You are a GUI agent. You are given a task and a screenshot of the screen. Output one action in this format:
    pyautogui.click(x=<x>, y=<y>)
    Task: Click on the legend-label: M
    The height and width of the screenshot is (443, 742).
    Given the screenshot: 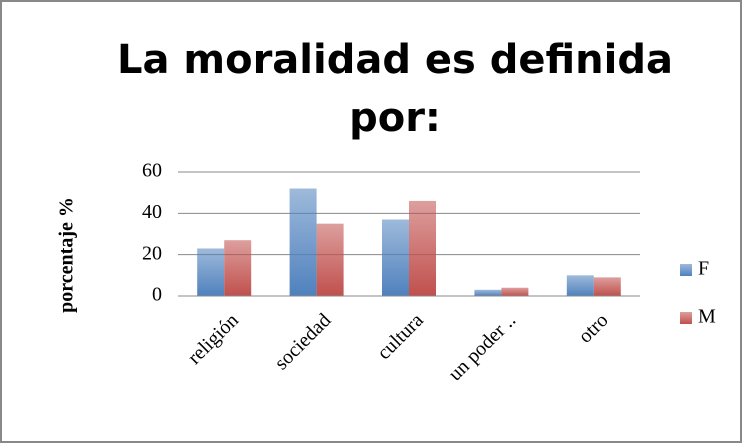 What is the action you would take?
    pyautogui.click(x=707, y=317)
    